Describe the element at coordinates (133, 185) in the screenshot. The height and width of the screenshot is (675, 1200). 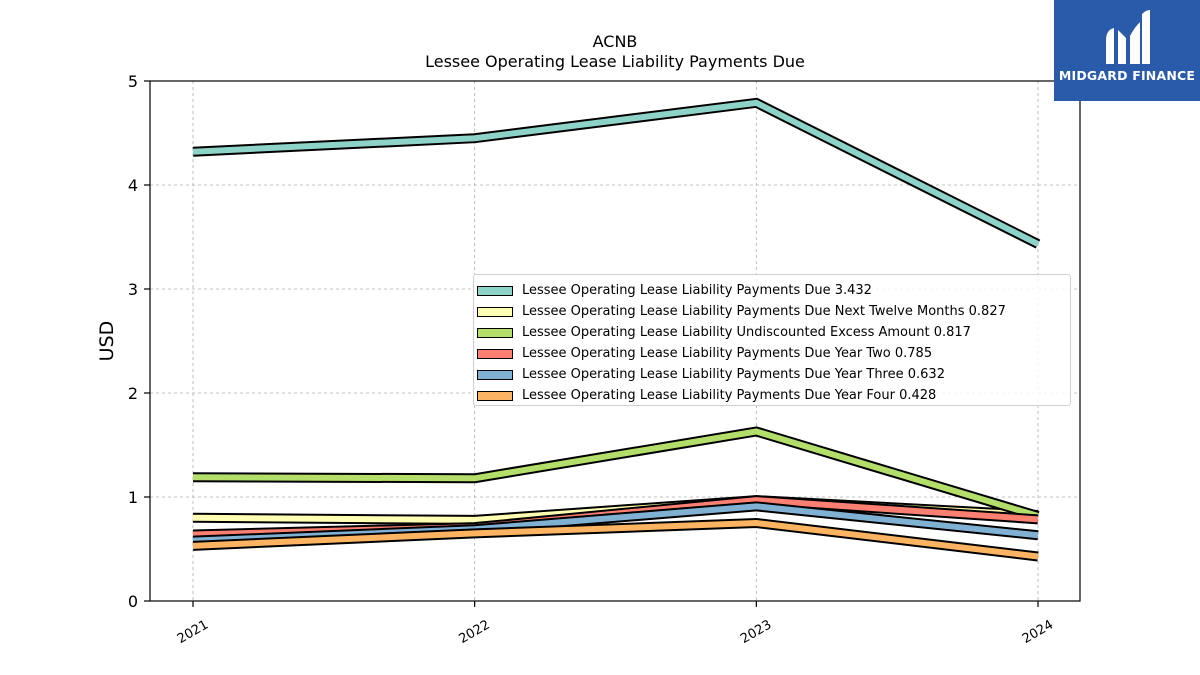
I see `y-tick-label: 4` at that location.